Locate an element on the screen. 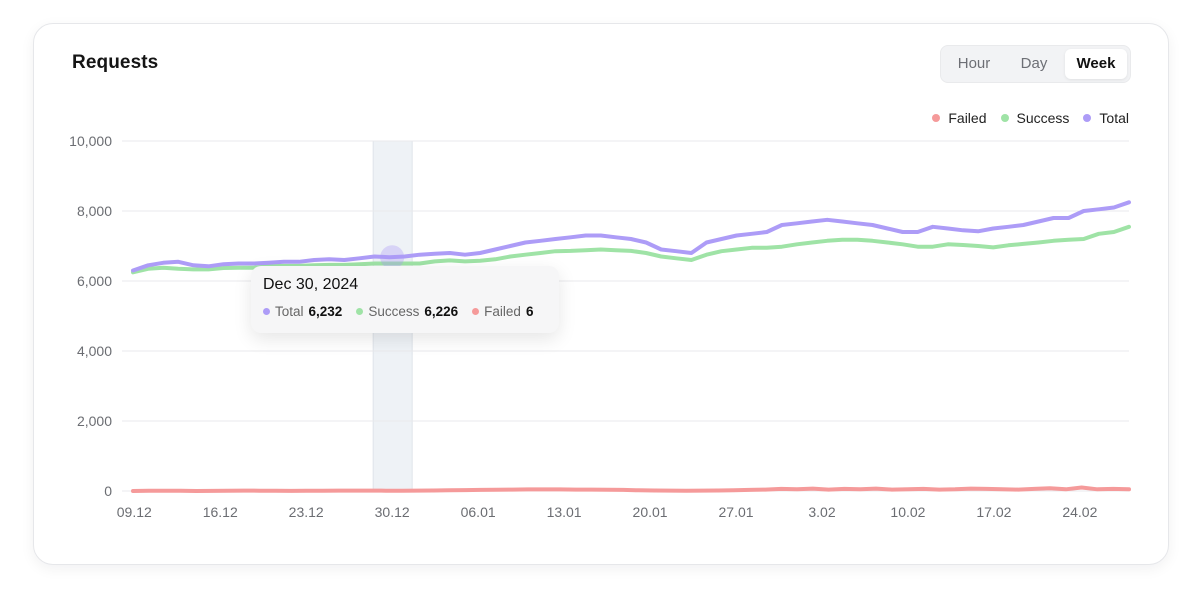 The width and height of the screenshot is (1200, 602). x-tick-label: 30.12 is located at coordinates (392, 512).